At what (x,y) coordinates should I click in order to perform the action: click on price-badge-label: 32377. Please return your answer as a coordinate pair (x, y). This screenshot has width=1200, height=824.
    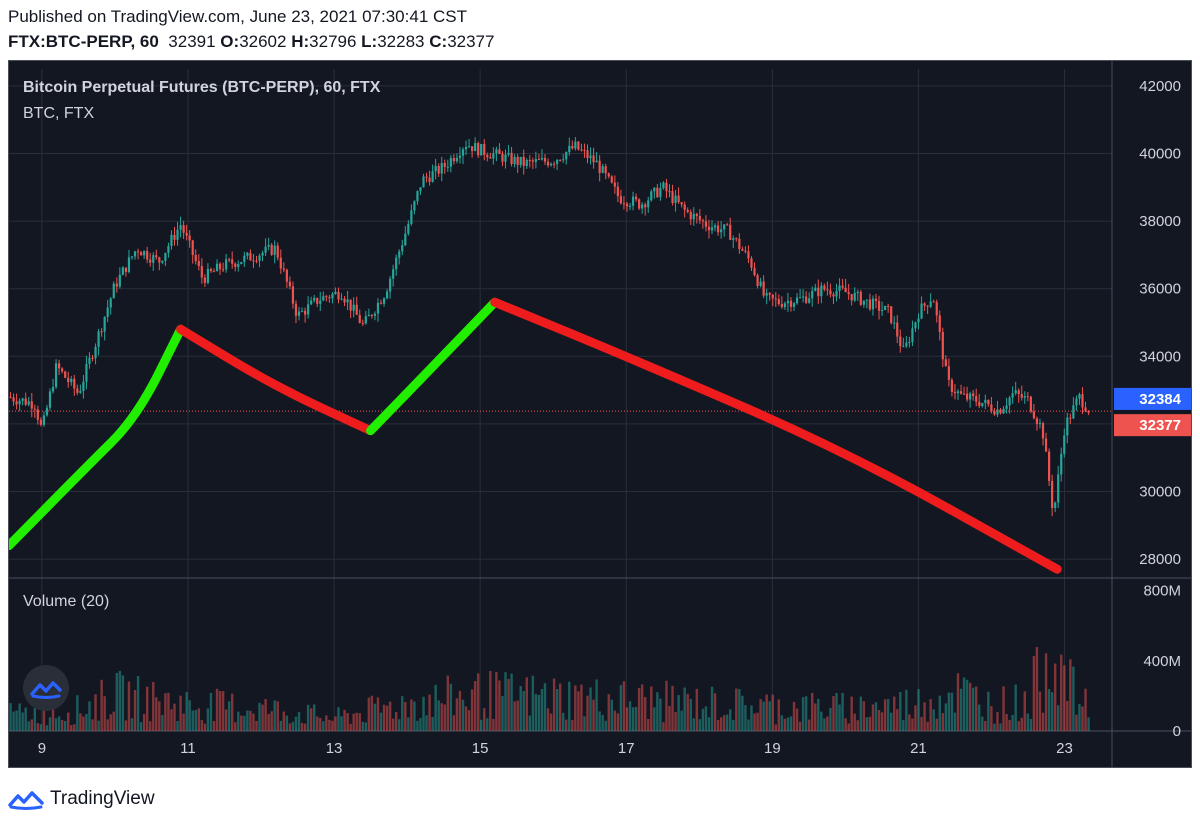
    Looking at the image, I should click on (1160, 425).